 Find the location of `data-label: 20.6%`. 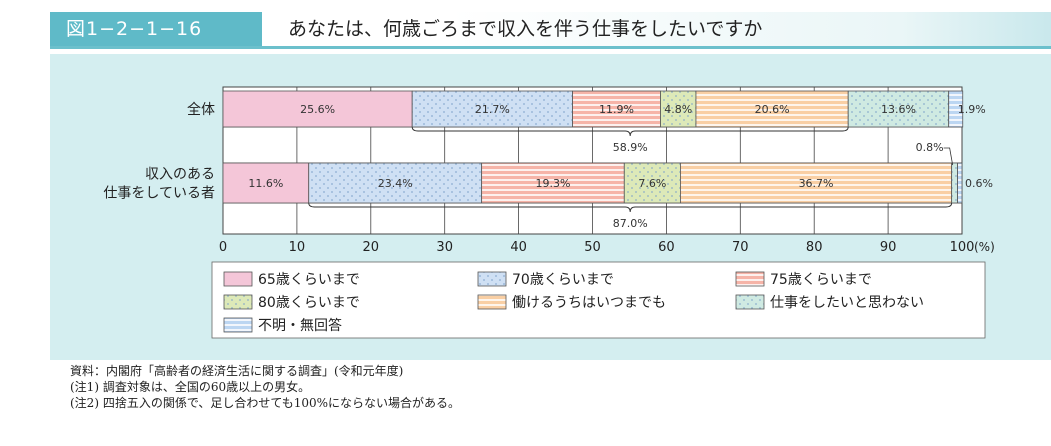

data-label: 20.6% is located at coordinates (772, 109).